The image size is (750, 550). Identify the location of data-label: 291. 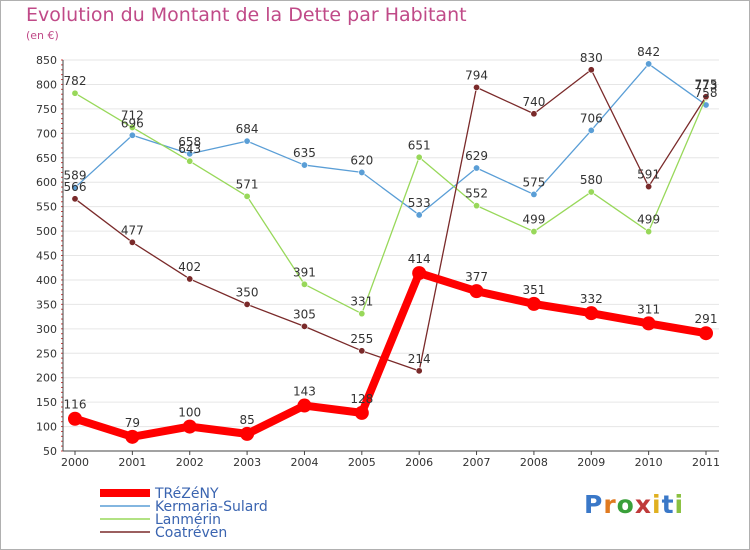
(706, 319).